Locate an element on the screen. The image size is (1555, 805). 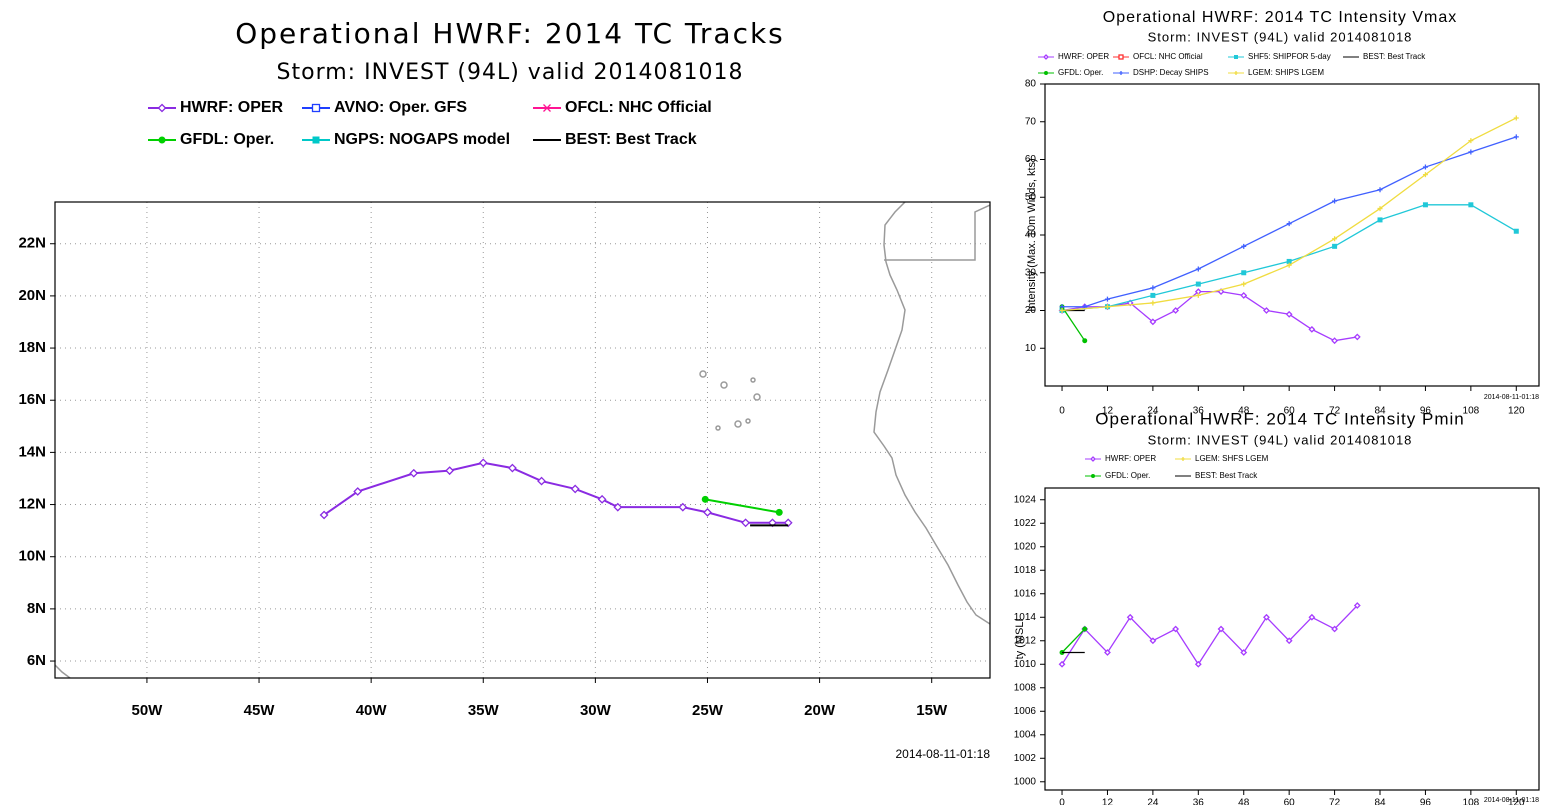
y-tick-label: 14N is located at coordinates (32, 451).